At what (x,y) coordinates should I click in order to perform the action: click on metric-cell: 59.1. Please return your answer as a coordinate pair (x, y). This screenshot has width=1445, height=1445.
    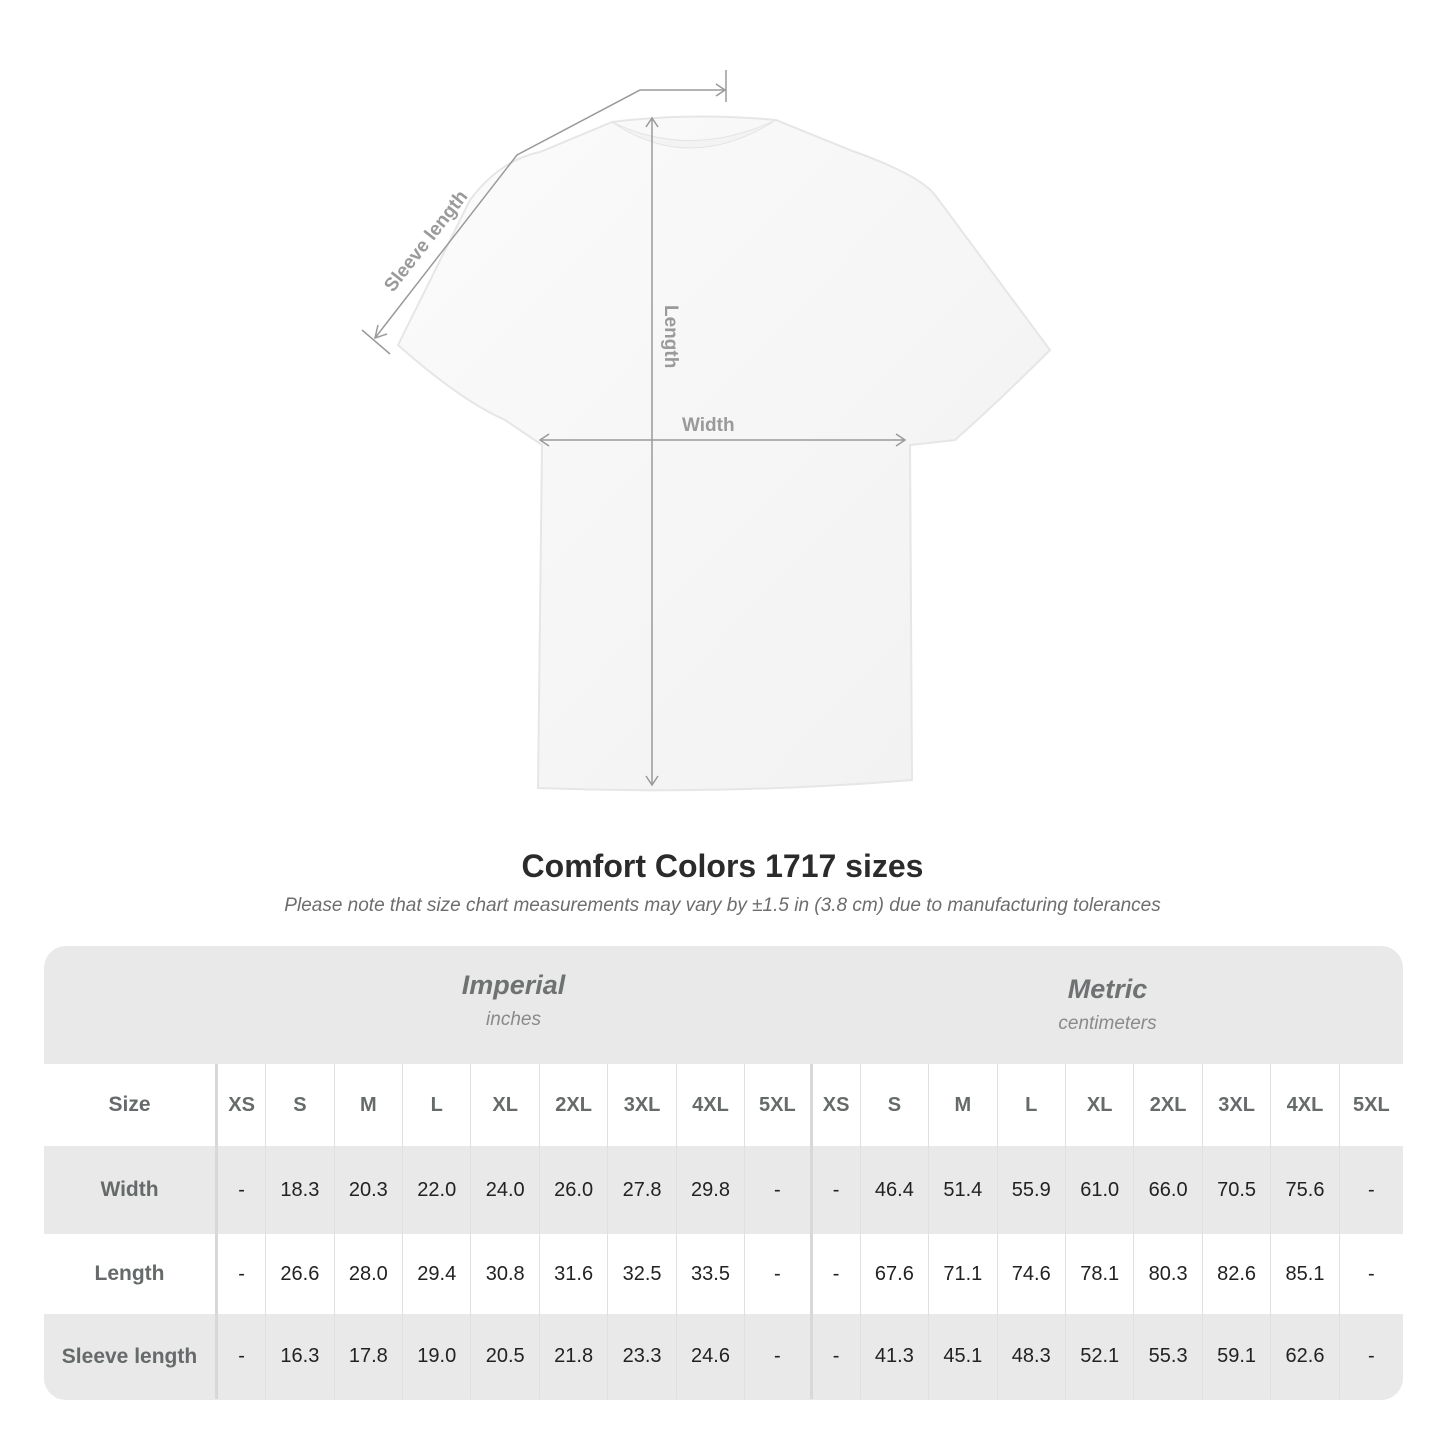
    Looking at the image, I should click on (1236, 1356).